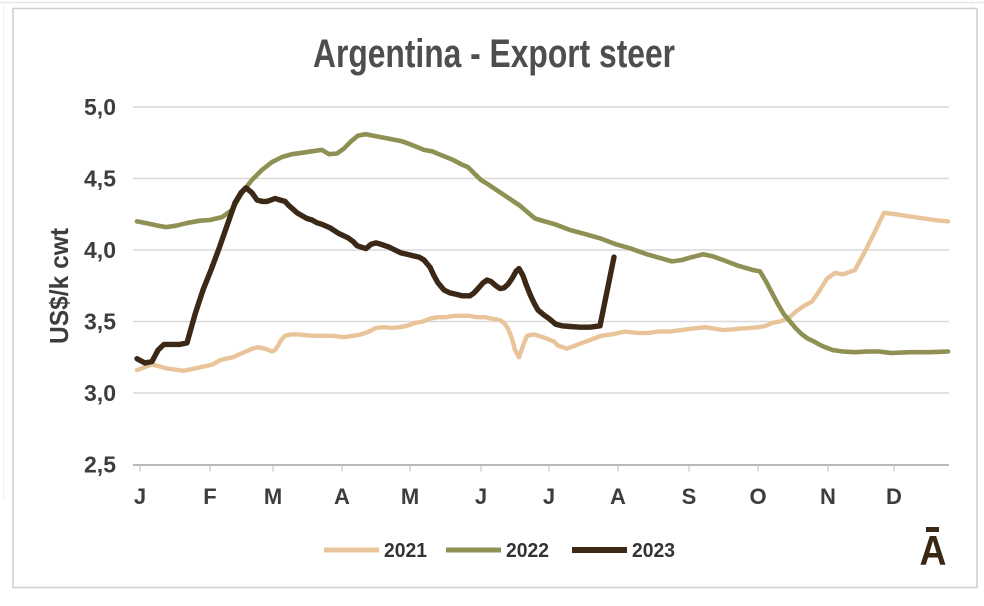 The image size is (984, 606). I want to click on svg-text: 4,0, so click(100, 250).